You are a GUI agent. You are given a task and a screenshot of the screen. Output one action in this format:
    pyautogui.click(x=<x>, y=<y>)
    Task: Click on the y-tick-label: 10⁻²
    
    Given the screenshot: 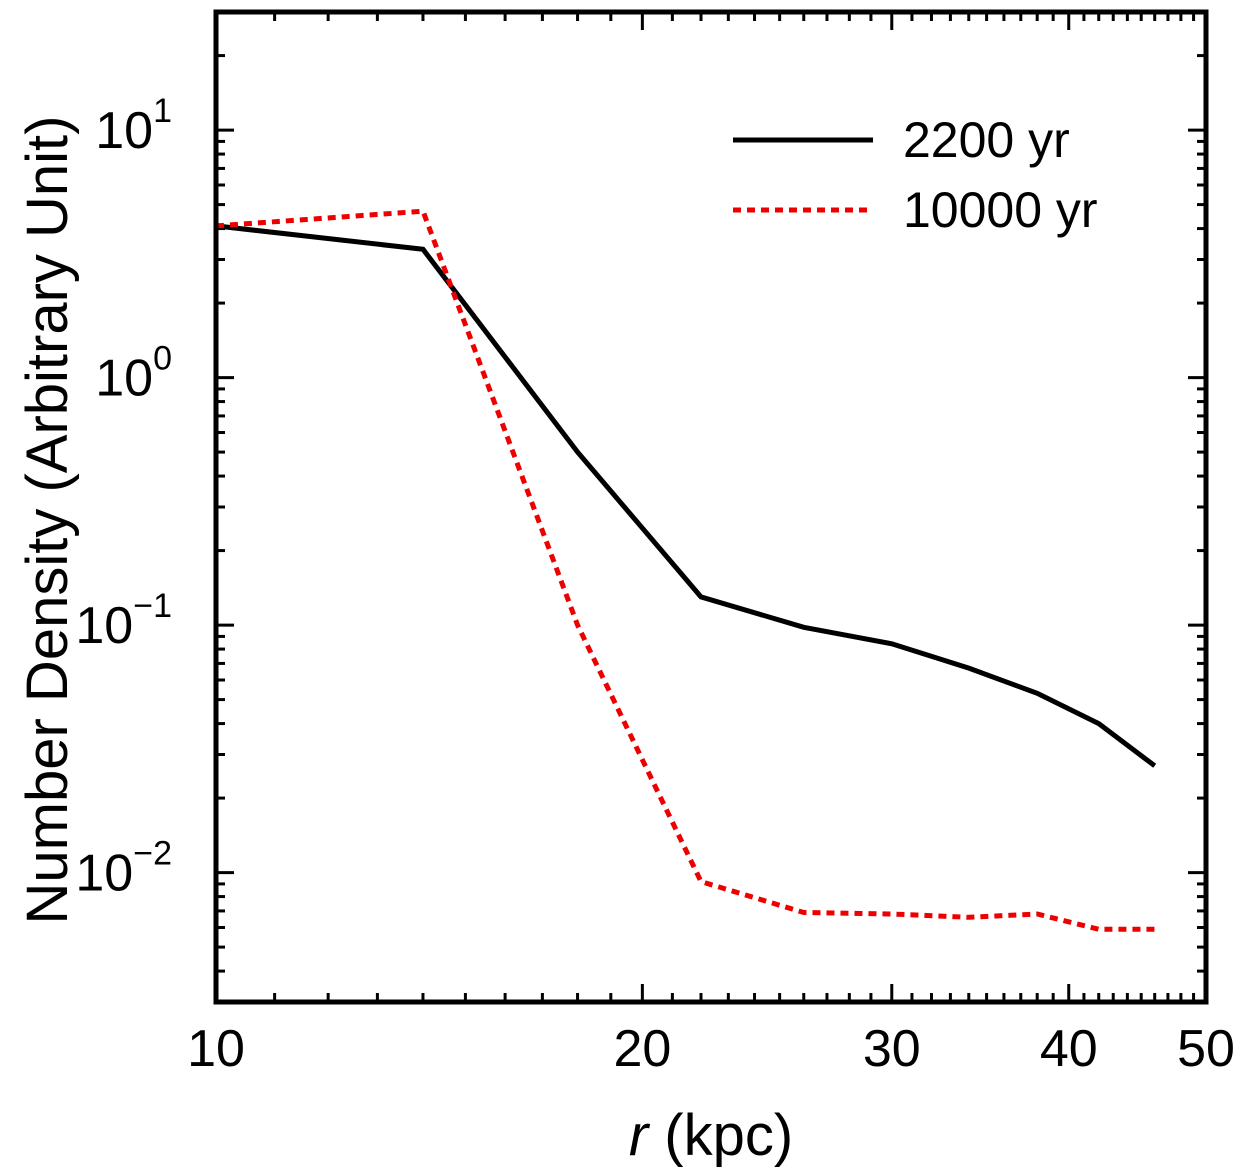 What is the action you would take?
    pyautogui.click(x=123, y=869)
    